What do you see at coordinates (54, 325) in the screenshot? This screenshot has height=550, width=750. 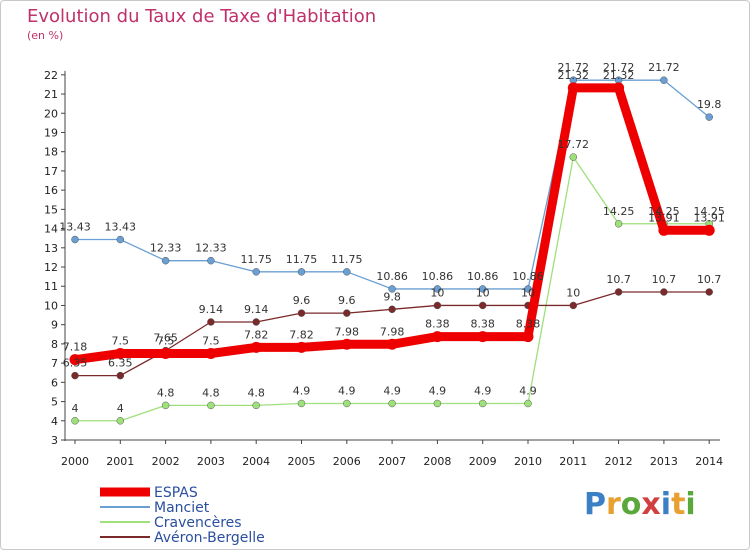 I see `y-tick-label: 9` at bounding box center [54, 325].